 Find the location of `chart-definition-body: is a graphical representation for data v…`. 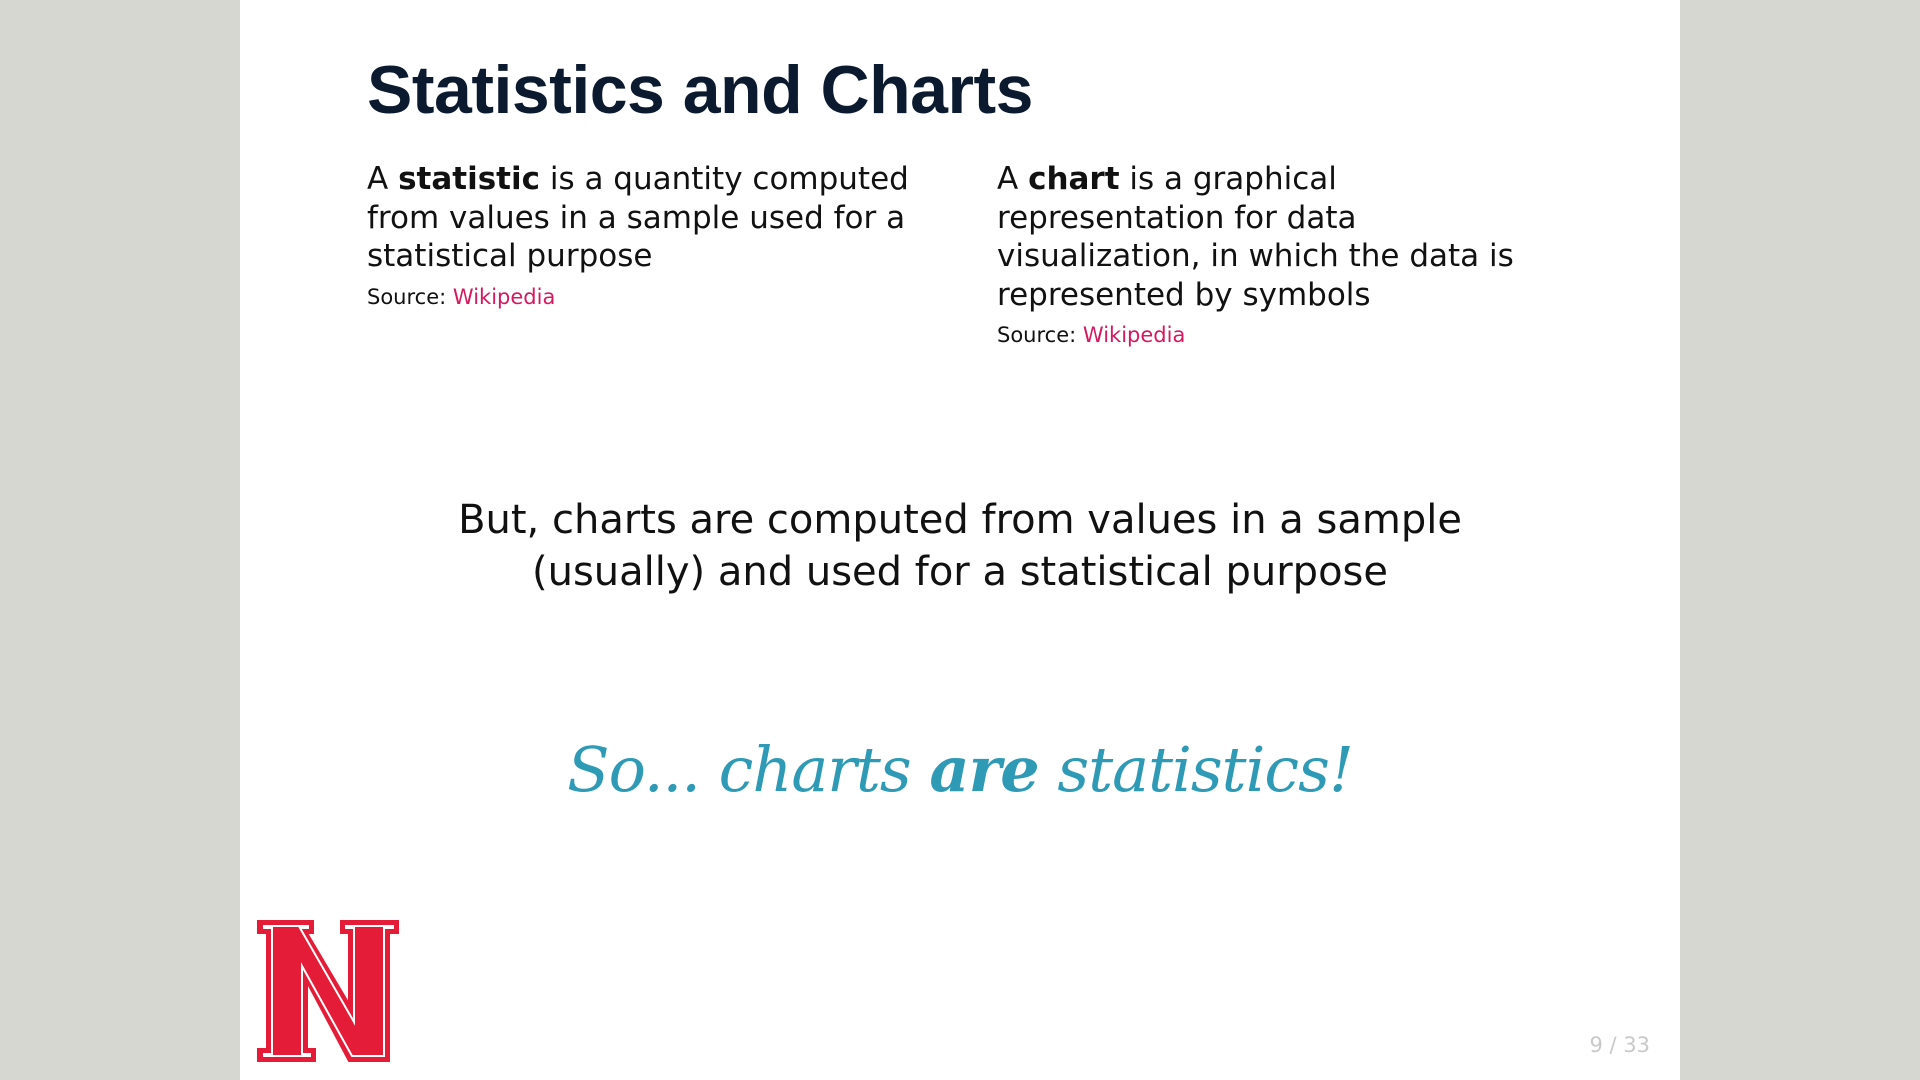

chart-definition-body: is a graphical representation for data v… is located at coordinates (1255, 237).